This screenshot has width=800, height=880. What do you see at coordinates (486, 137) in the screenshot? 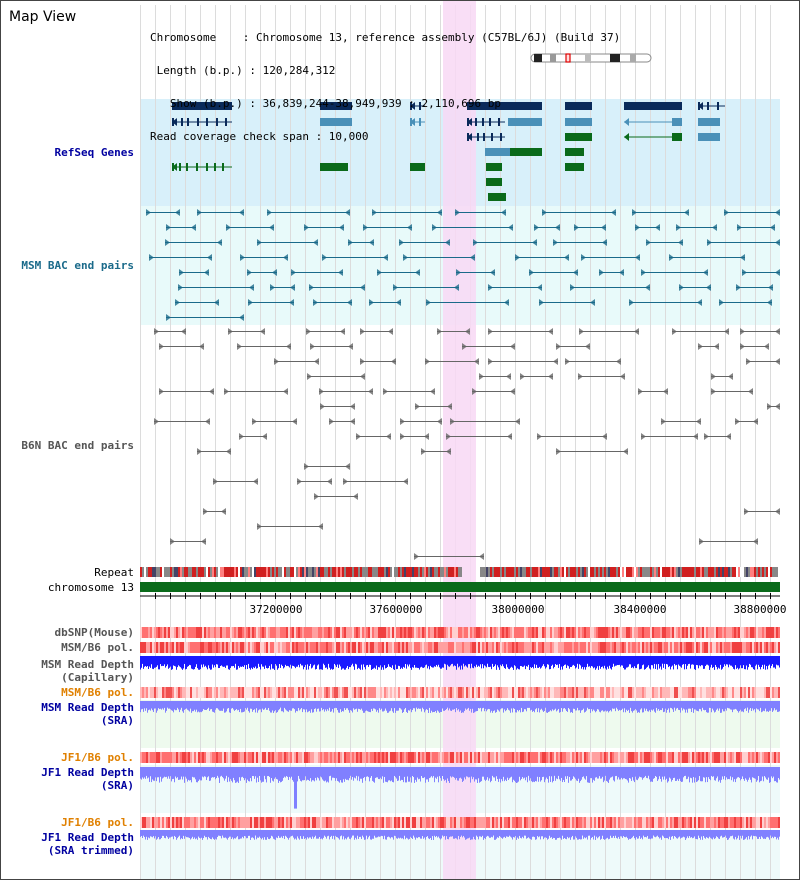
I see `refseq-gene` at bounding box center [486, 137].